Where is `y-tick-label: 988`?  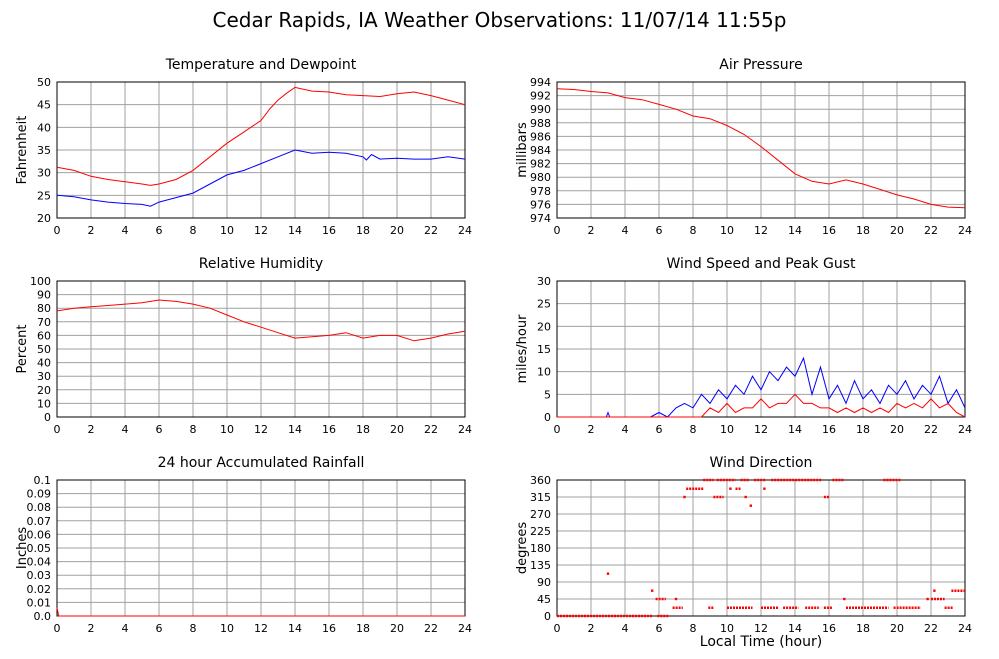 y-tick-label: 988 is located at coordinates (540, 123).